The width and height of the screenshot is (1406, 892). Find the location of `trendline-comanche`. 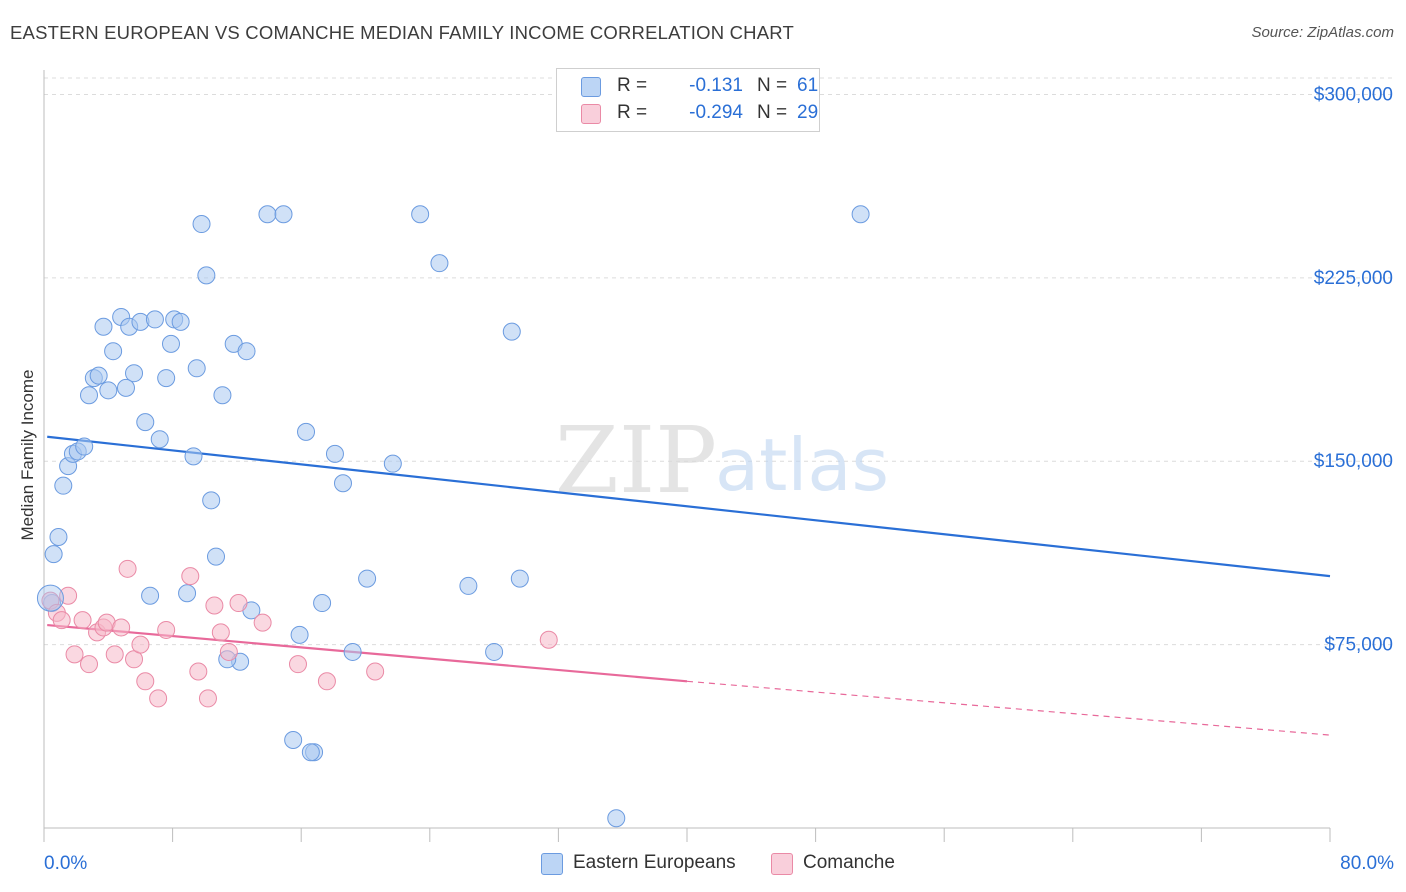

trendline-comanche is located at coordinates (367, 653).